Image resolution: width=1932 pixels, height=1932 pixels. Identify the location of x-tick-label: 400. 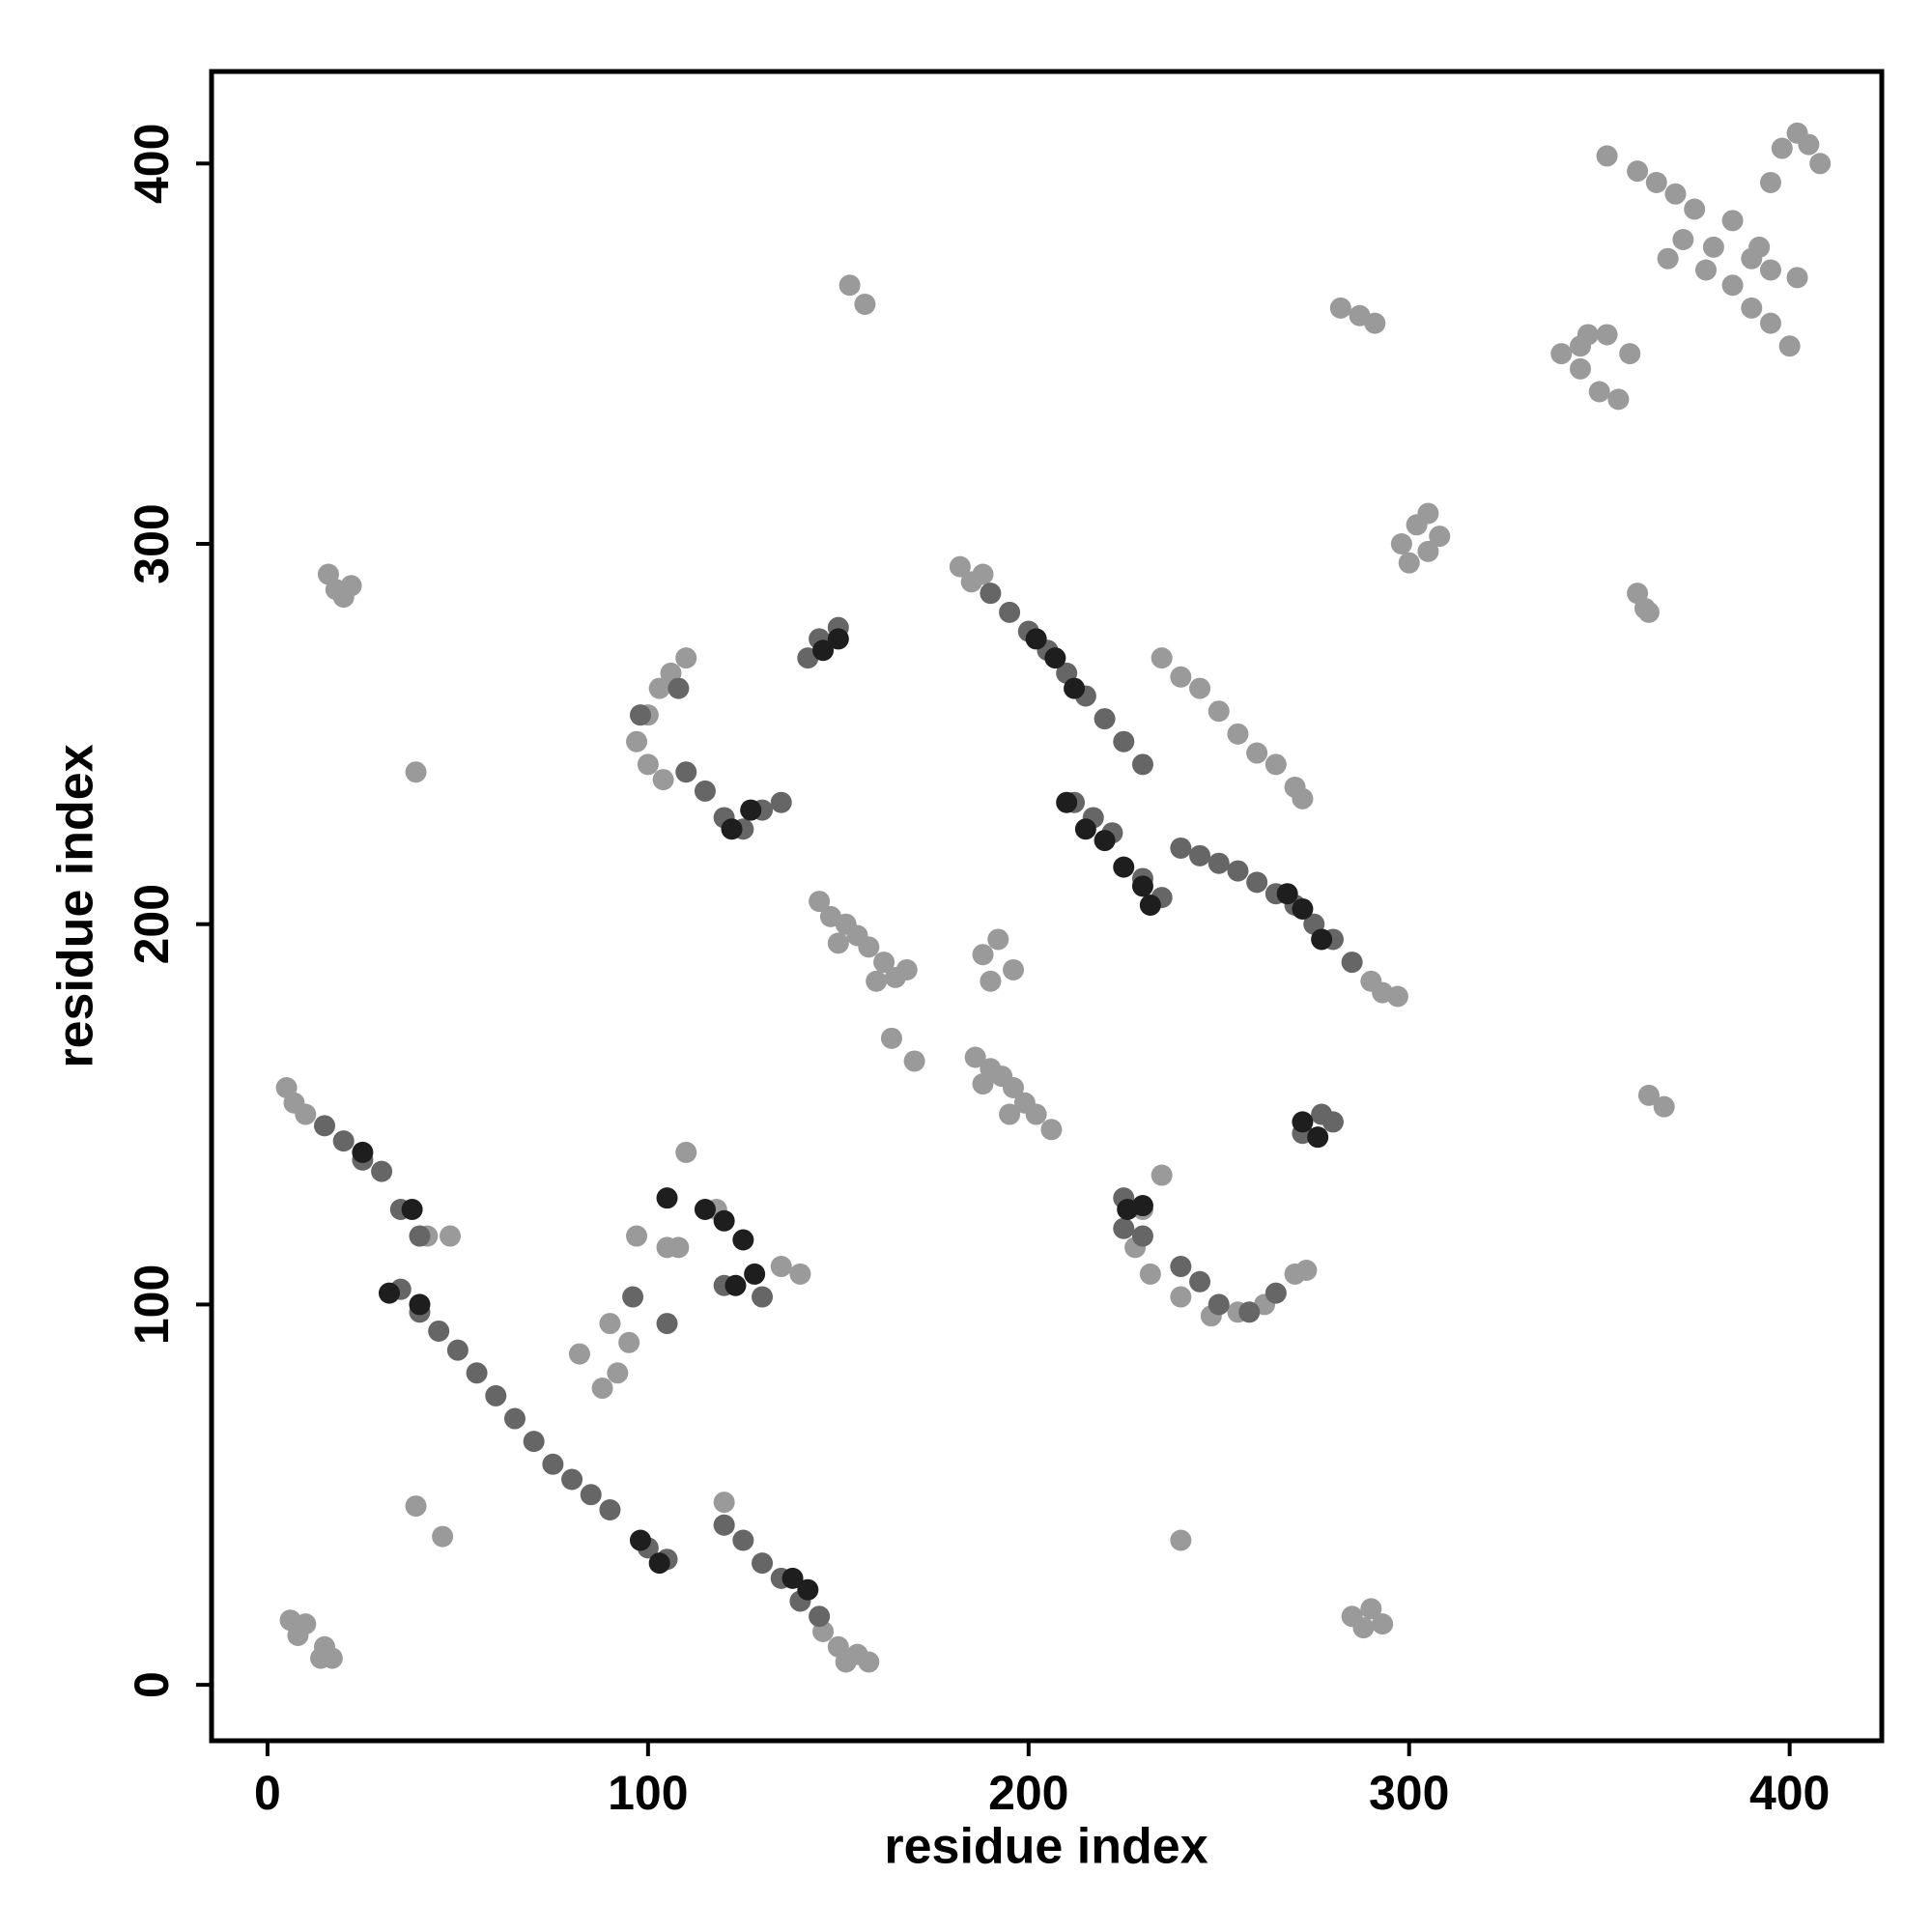
(1789, 1793).